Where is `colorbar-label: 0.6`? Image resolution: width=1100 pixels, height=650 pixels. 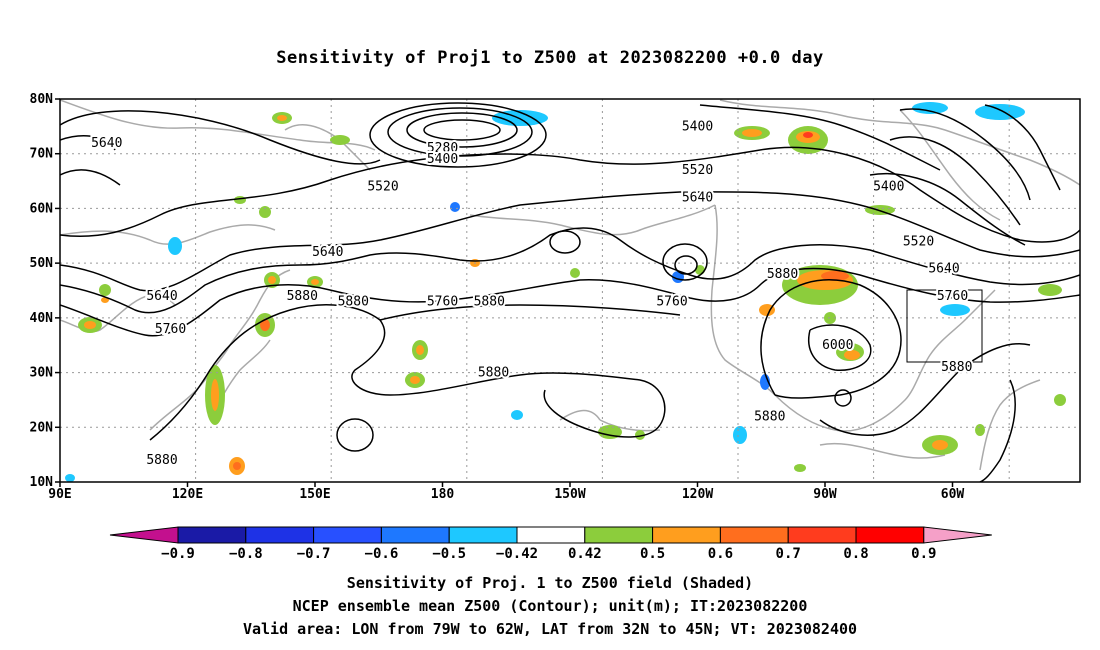
colorbar-label: 0.6 is located at coordinates (720, 554).